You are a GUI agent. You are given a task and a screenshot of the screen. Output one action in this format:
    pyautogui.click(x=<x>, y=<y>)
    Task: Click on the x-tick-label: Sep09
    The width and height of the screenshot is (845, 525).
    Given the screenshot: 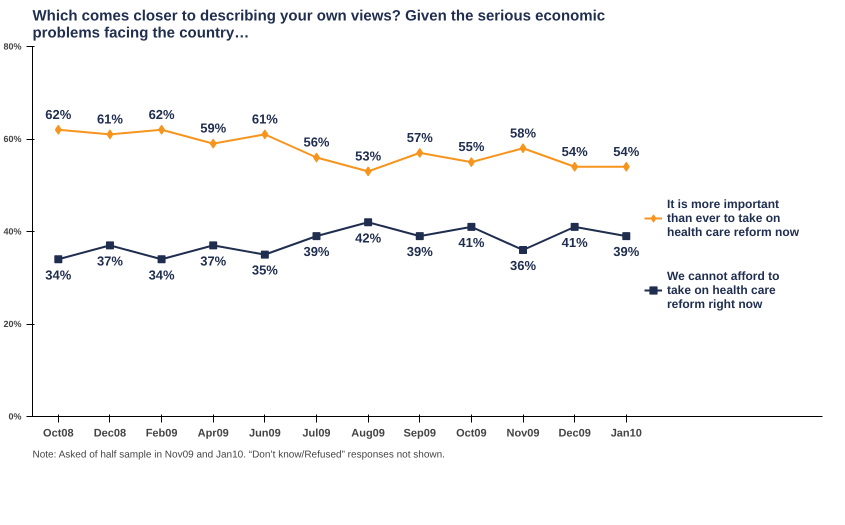 What is the action you would take?
    pyautogui.click(x=420, y=434)
    